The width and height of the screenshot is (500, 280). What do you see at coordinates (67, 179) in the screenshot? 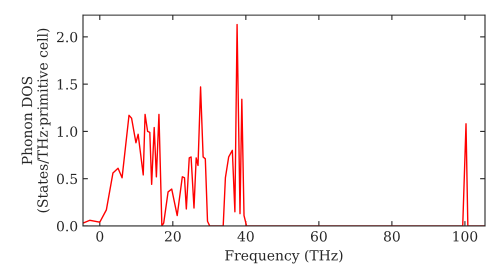
I see `y-tick-label: 0.5` at bounding box center [67, 179].